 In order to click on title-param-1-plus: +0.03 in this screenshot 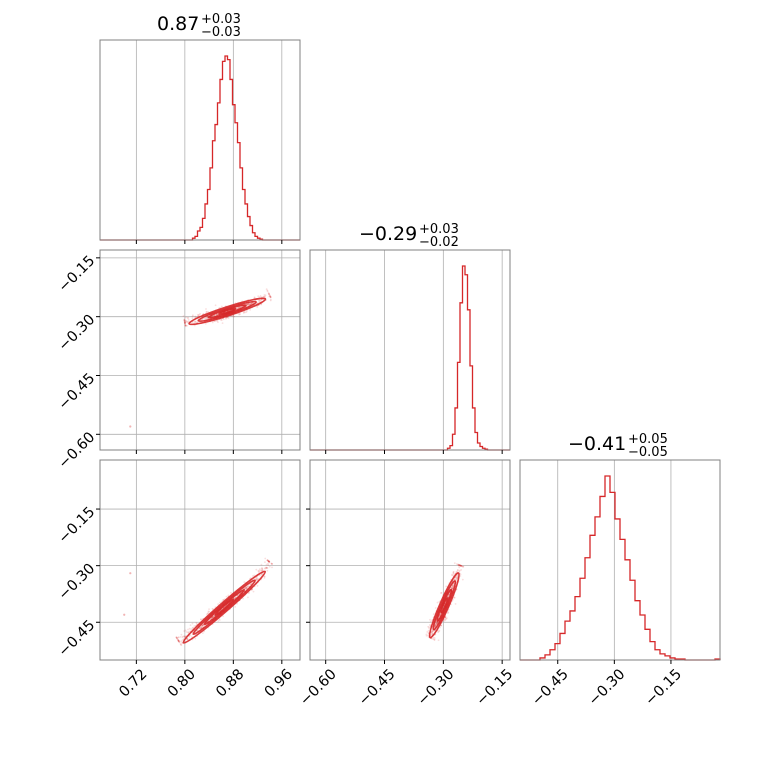, I will do `click(221, 19)`.